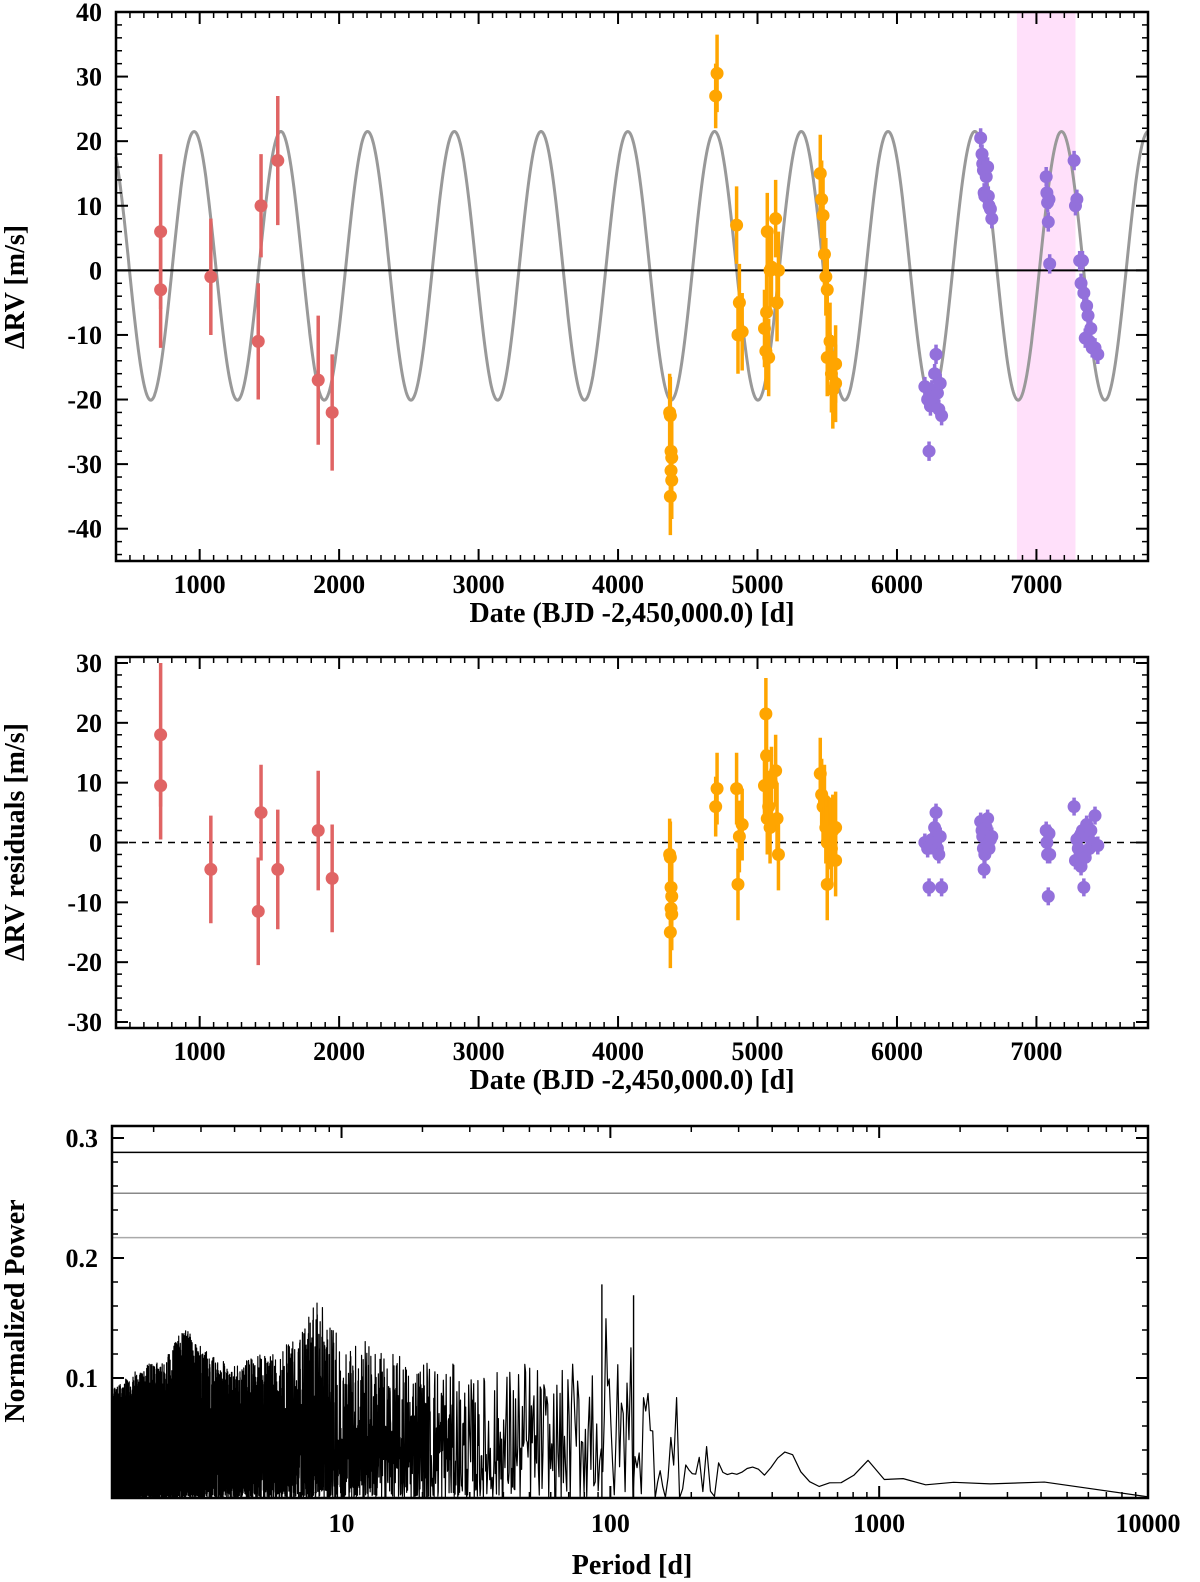 The image size is (1200, 1582). I want to click on periodogram-x-axis-label: Period [d], so click(632, 1565).